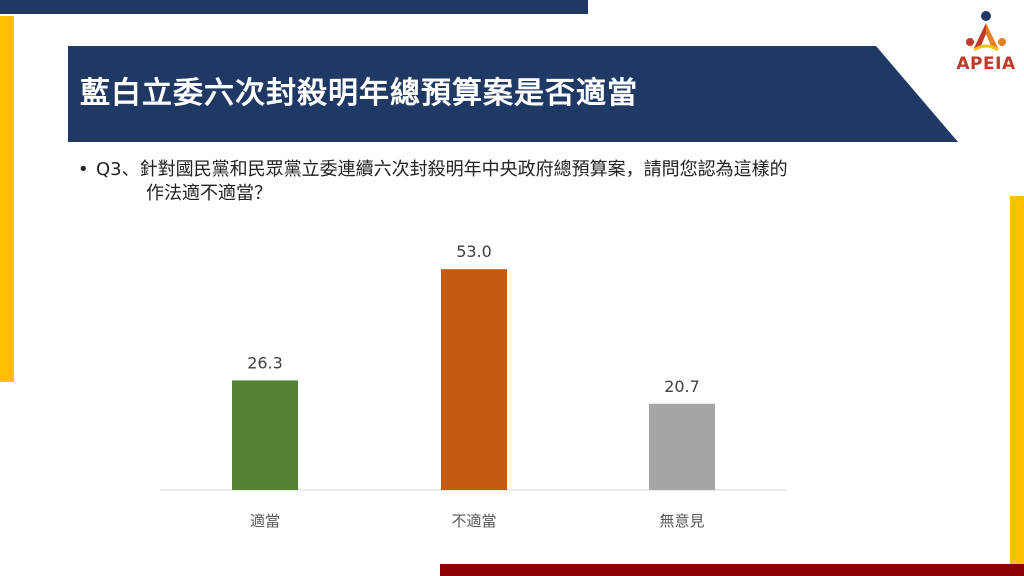  Describe the element at coordinates (7, 199) in the screenshot. I see `left-accent-bar` at that location.